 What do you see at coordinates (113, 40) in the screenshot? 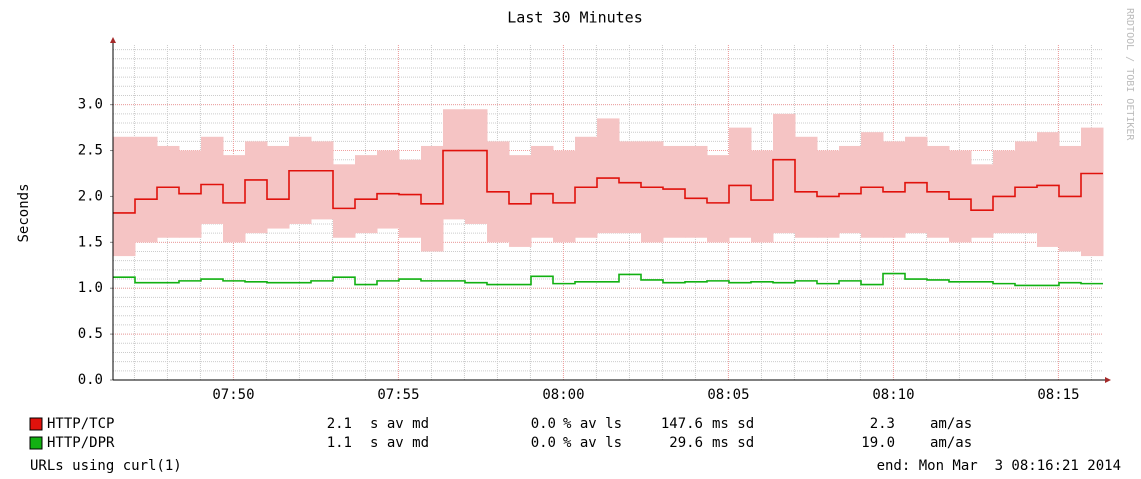
I see `y-axis-arrow` at bounding box center [113, 40].